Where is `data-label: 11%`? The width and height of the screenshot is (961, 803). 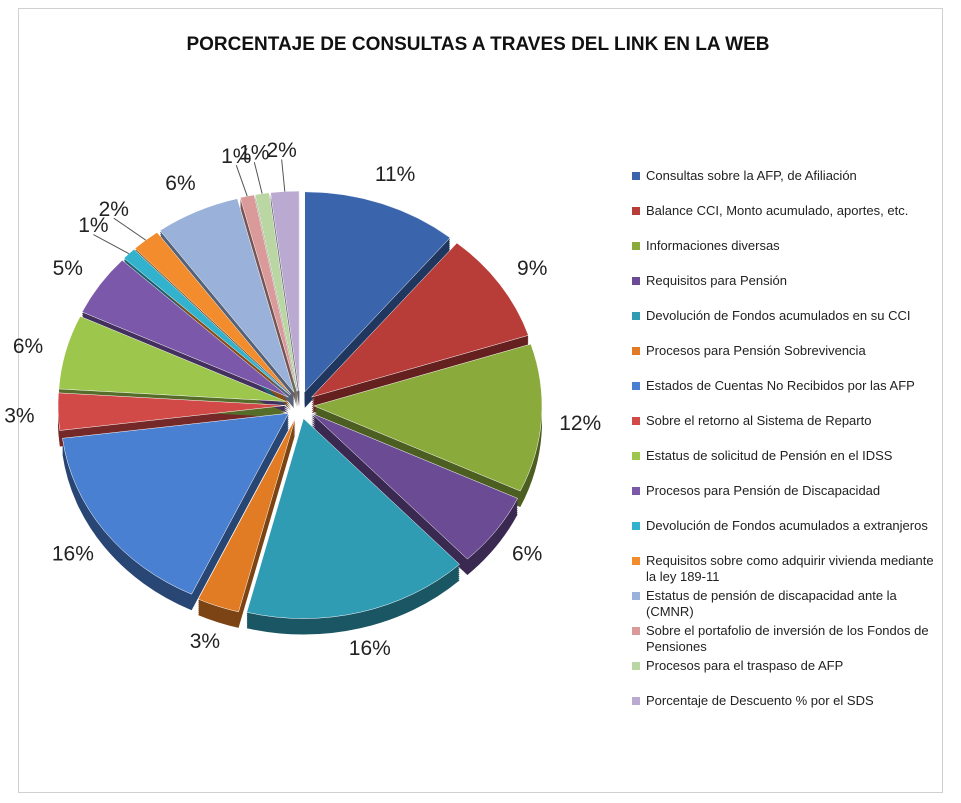
data-label: 11% is located at coordinates (395, 174).